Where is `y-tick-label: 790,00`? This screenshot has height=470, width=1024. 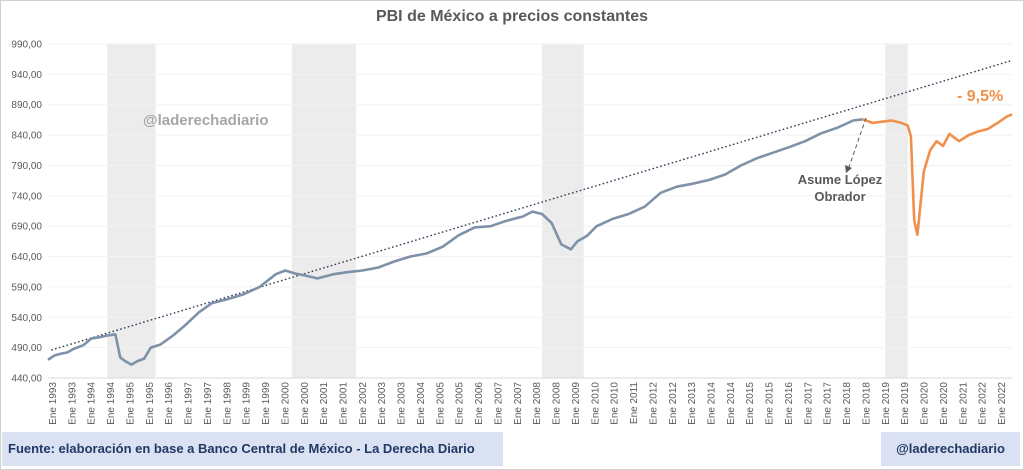 y-tick-label: 790,00 is located at coordinates (26, 166).